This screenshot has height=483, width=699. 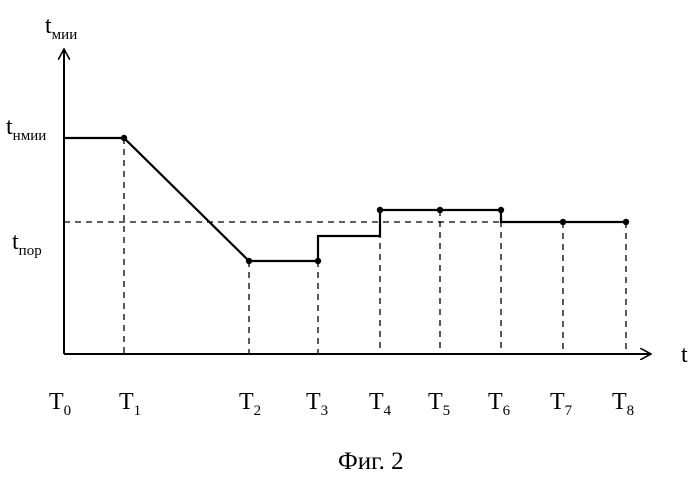 I want to click on point-T2, so click(x=249, y=261).